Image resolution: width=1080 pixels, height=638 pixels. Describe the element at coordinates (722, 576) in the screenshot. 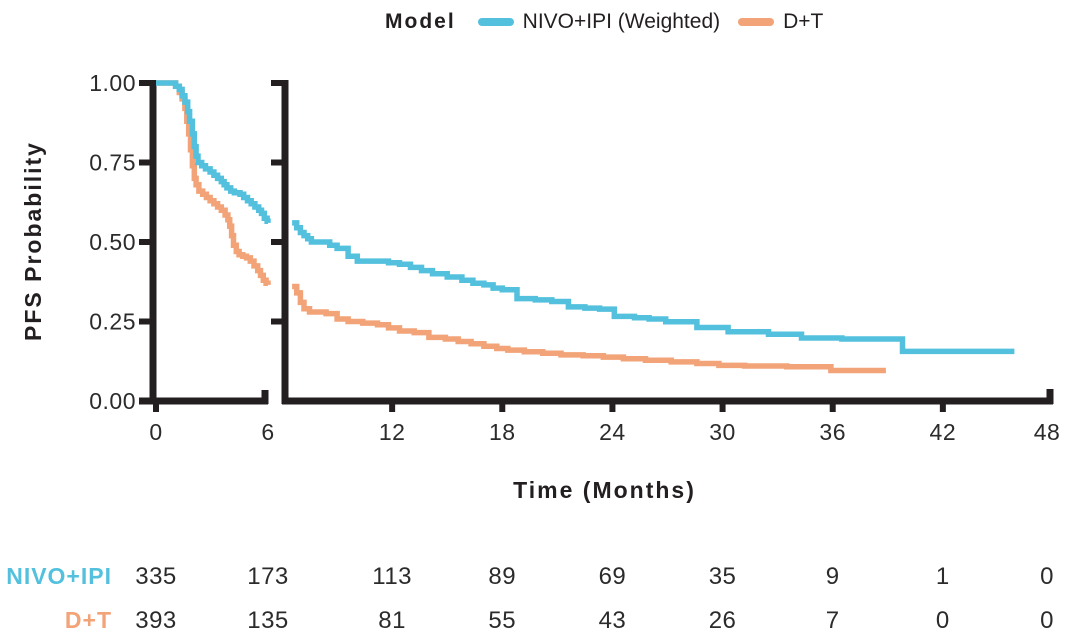

I see `risk-value-nivo-ipi-m30: 35` at that location.